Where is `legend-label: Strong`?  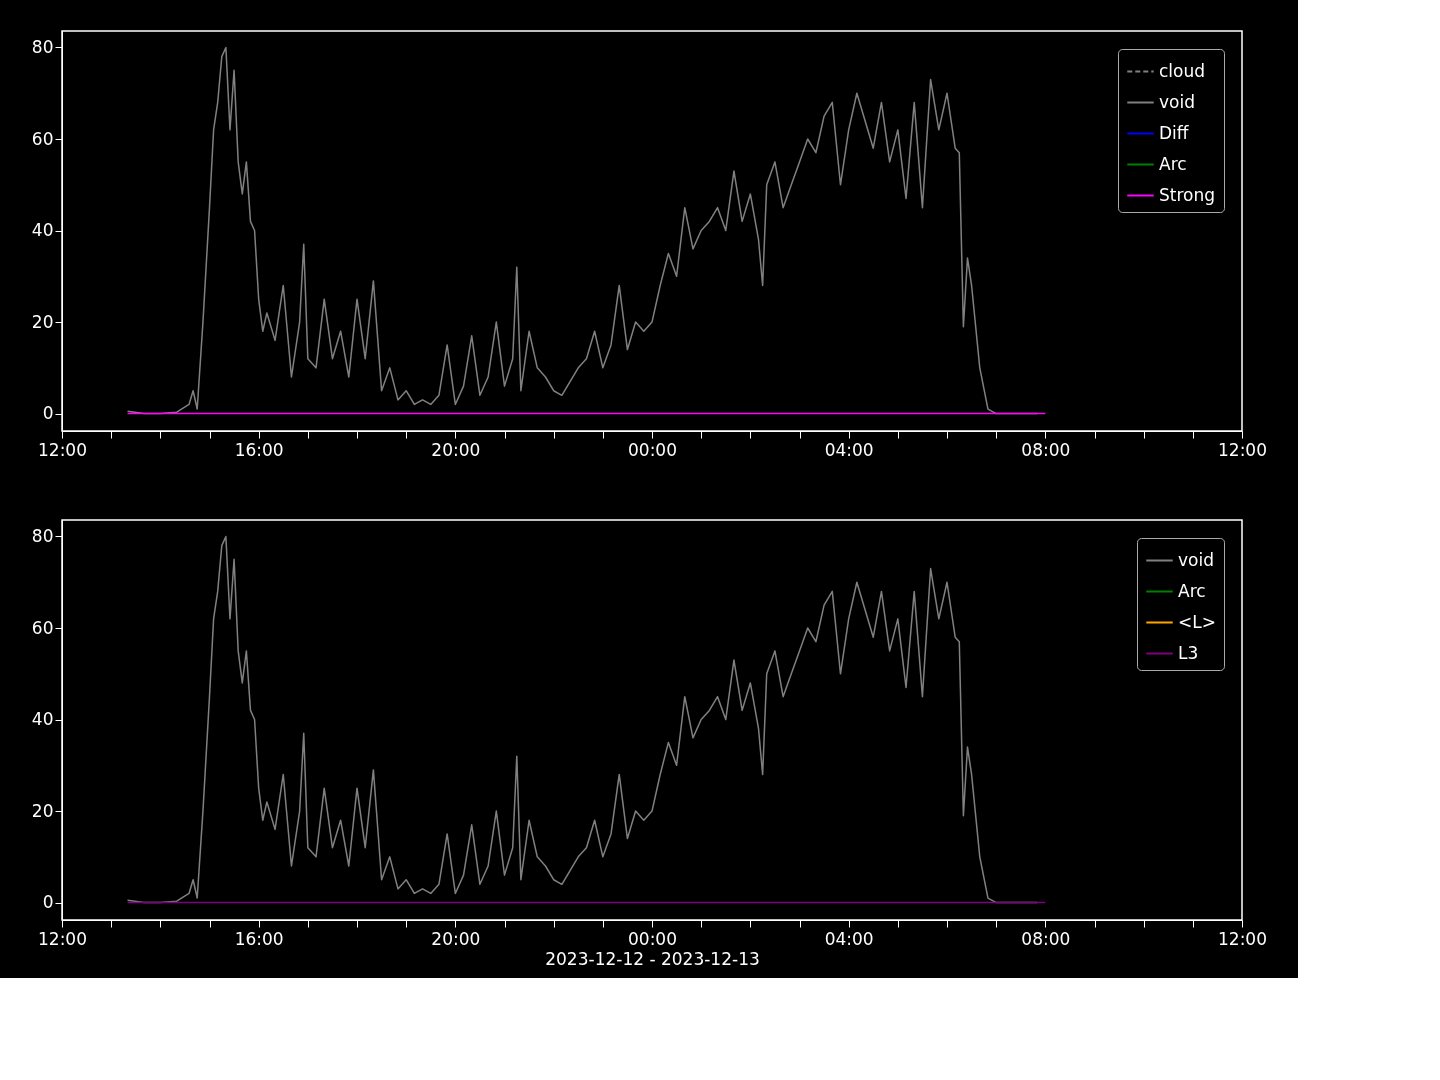
legend-label: Strong is located at coordinates (1187, 194).